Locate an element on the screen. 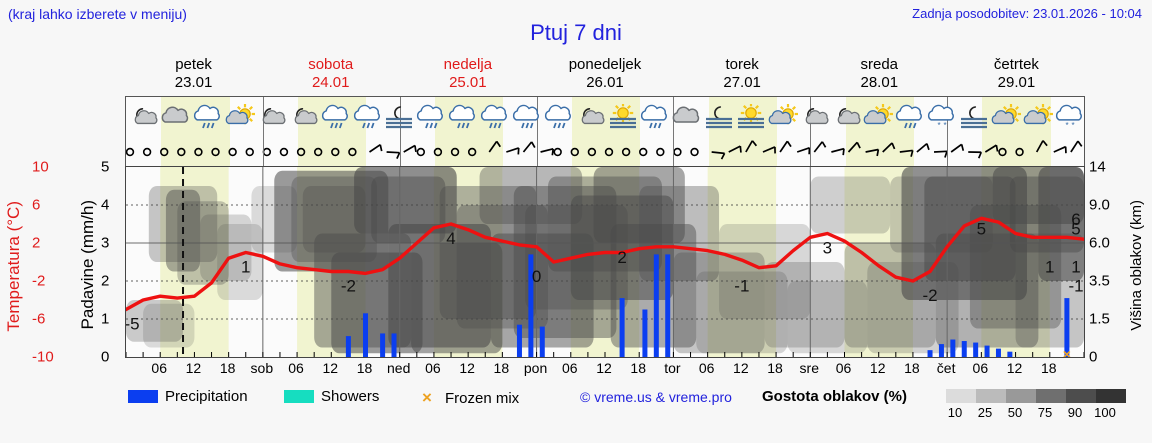 This screenshot has width=1152, height=443. wind-barbs-svg is located at coordinates (604, 150).